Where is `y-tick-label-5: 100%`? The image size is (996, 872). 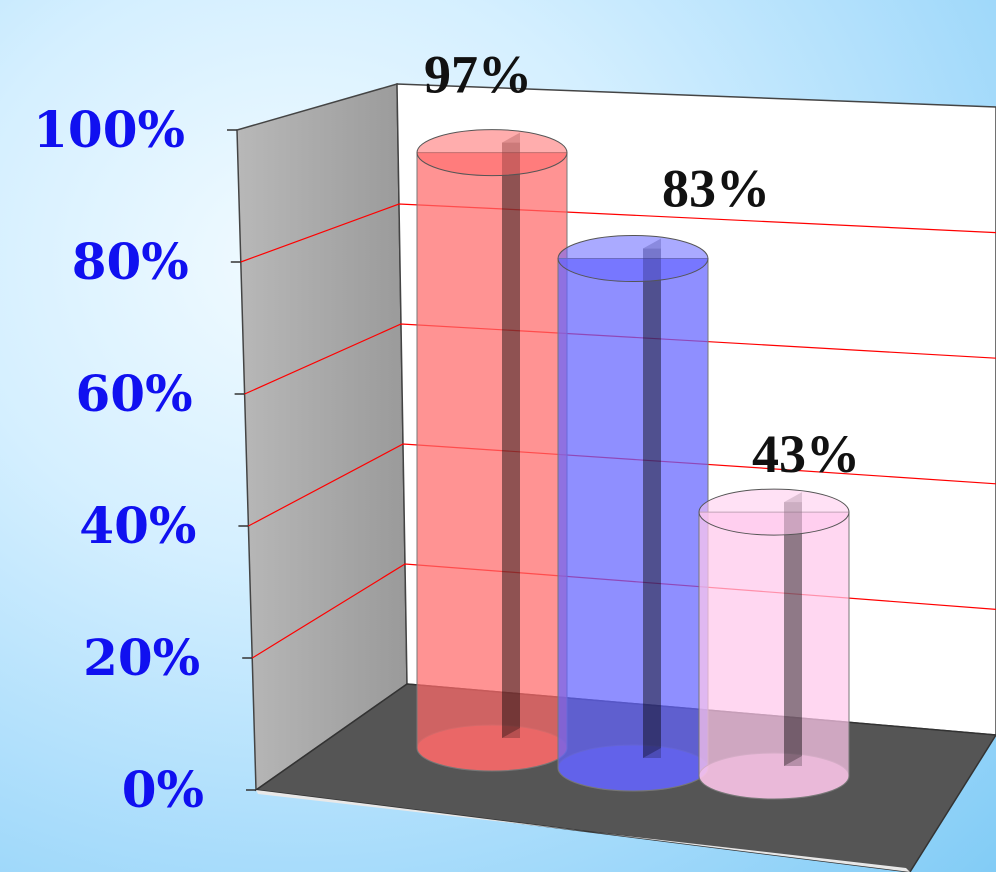 y-tick-label-5: 100% is located at coordinates (109, 129).